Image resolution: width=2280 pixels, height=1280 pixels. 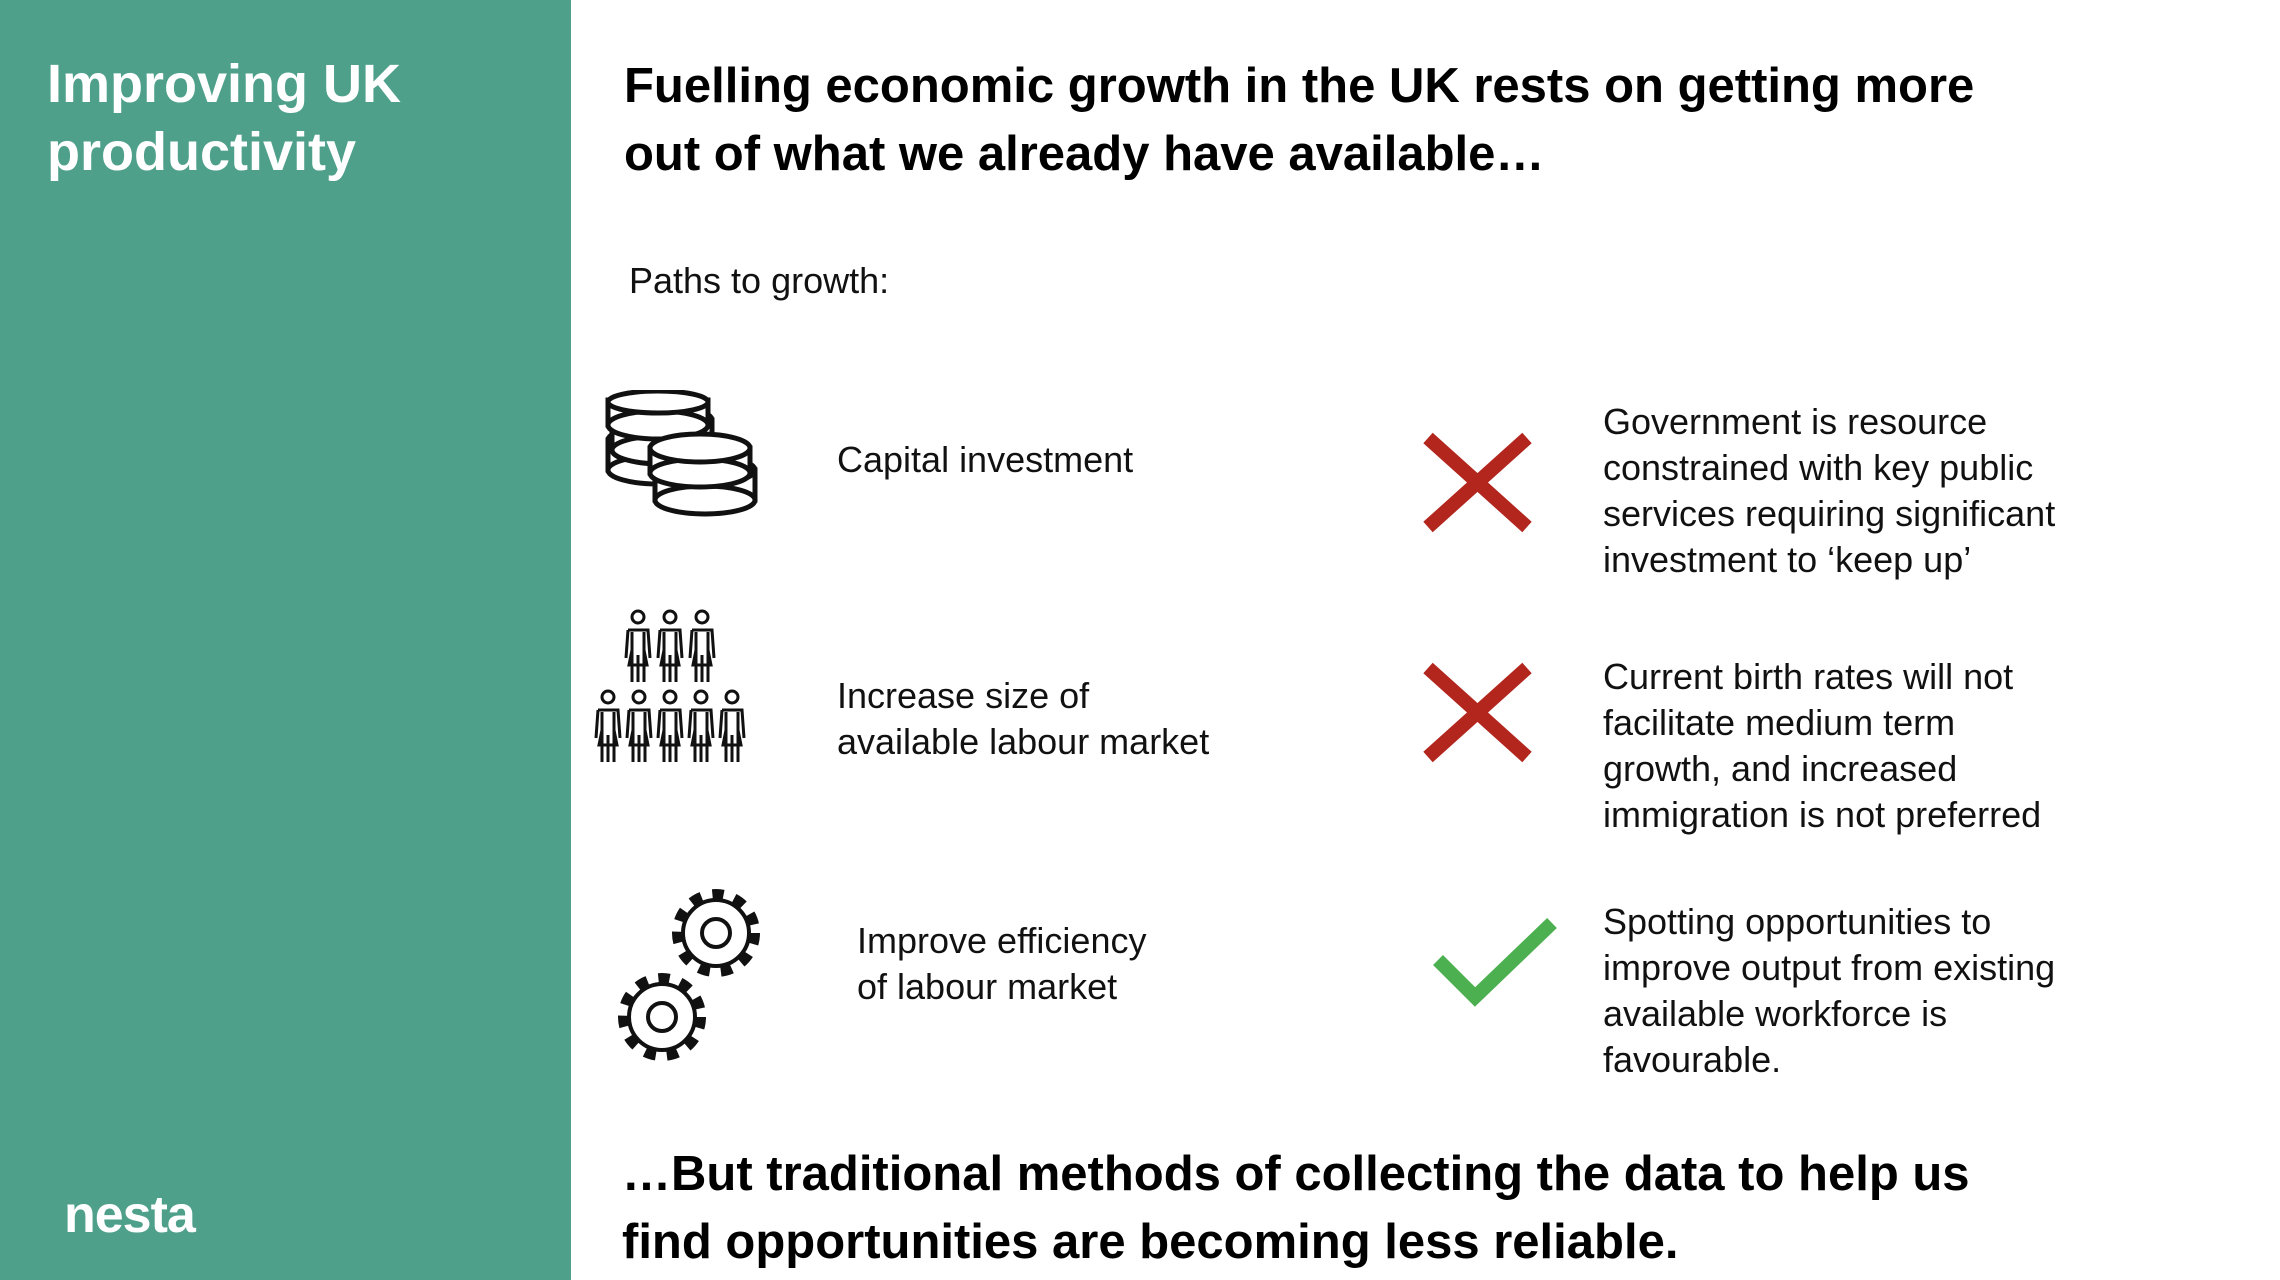 I want to click on path-label: Capital investment, so click(x=985, y=460).